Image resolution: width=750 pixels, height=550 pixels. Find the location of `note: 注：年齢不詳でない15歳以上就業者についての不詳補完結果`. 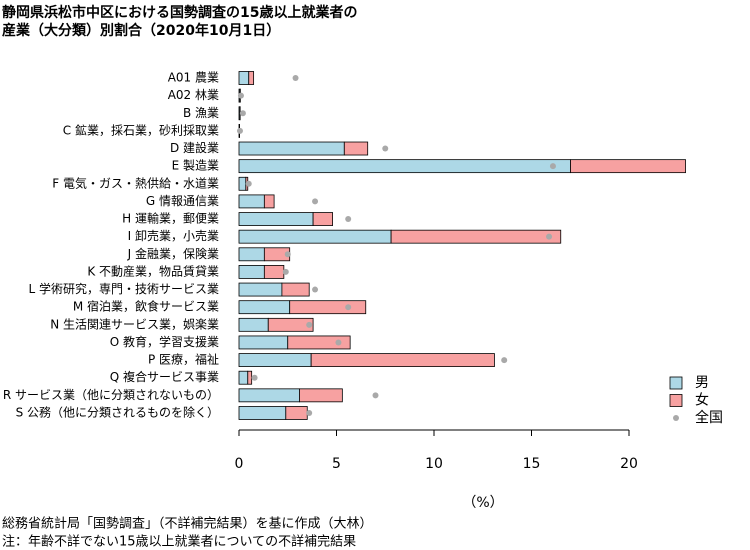

note: 注：年齢不詳でない15歳以上就業者についての不詳補完結果 is located at coordinates (179, 542).